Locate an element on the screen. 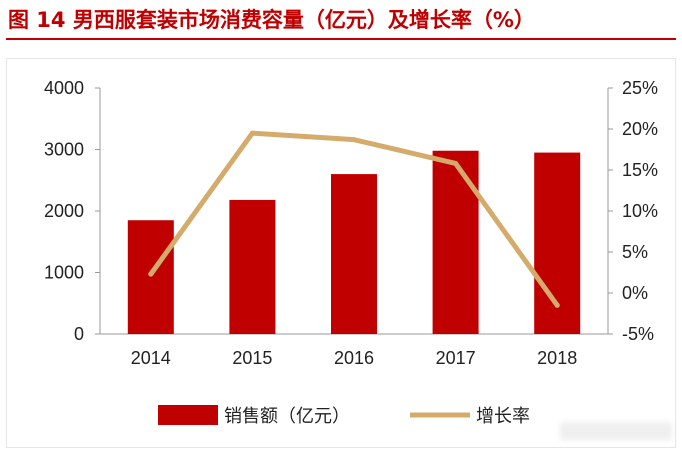 Image resolution: width=682 pixels, height=451 pixels. y-right-tick-label: 20% is located at coordinates (640, 129).